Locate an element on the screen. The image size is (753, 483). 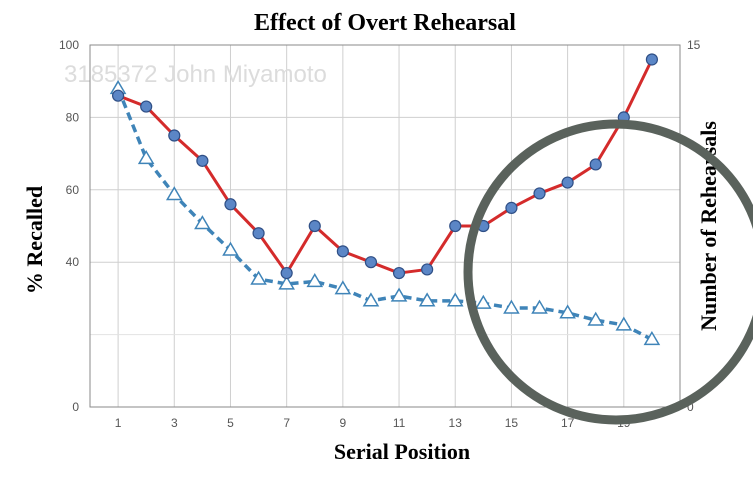
watermark: 3185372 John Miyamoto is located at coordinates (195, 74).